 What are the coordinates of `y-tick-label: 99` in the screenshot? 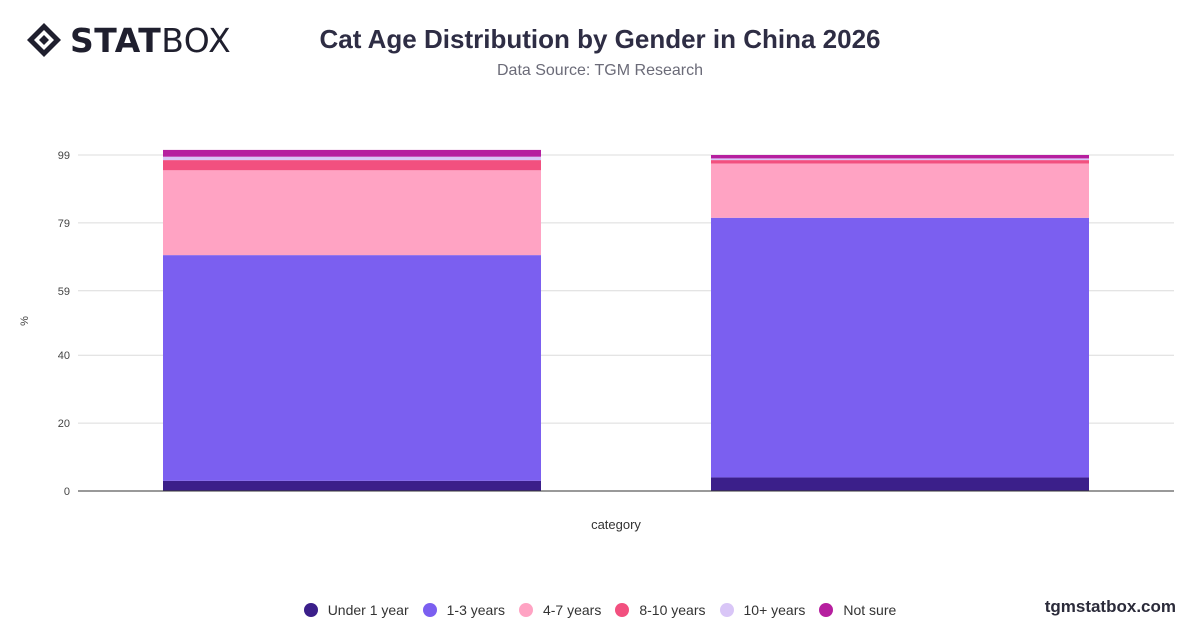 It's located at (64, 156).